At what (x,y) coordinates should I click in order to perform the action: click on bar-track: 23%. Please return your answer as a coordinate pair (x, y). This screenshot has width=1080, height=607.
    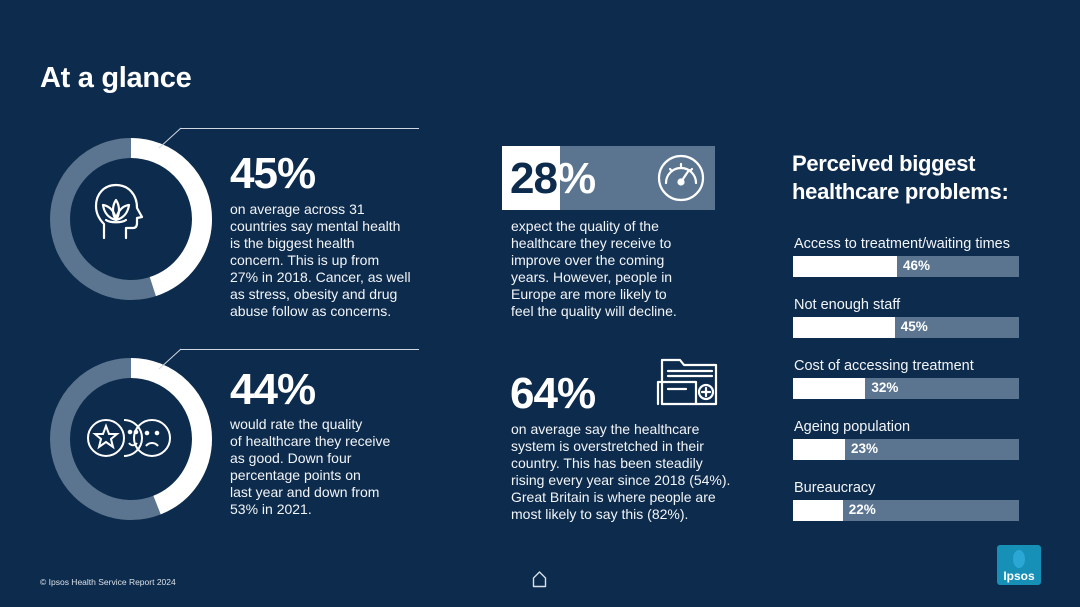
    Looking at the image, I should click on (906, 449).